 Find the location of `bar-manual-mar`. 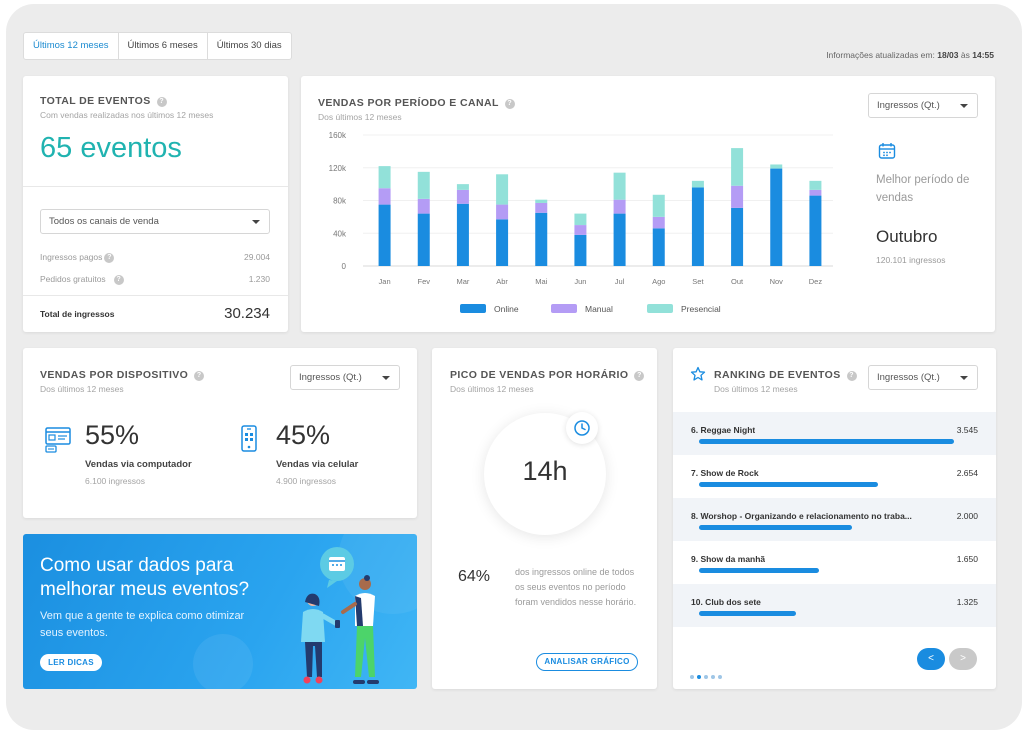

bar-manual-mar is located at coordinates (462, 196).